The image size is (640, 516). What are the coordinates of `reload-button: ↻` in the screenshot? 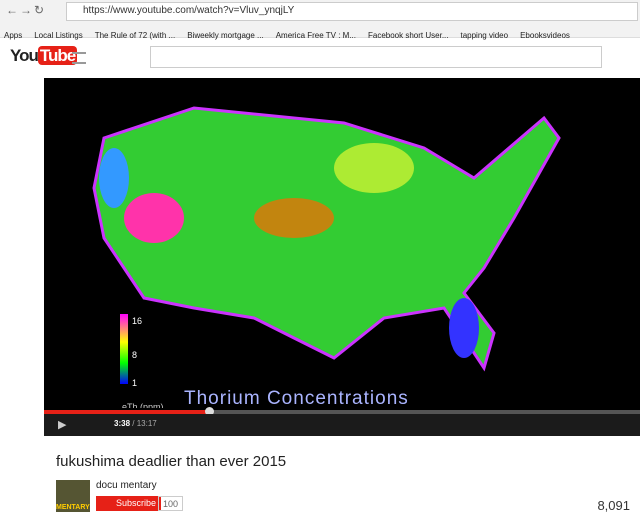 It's located at (39, 10).